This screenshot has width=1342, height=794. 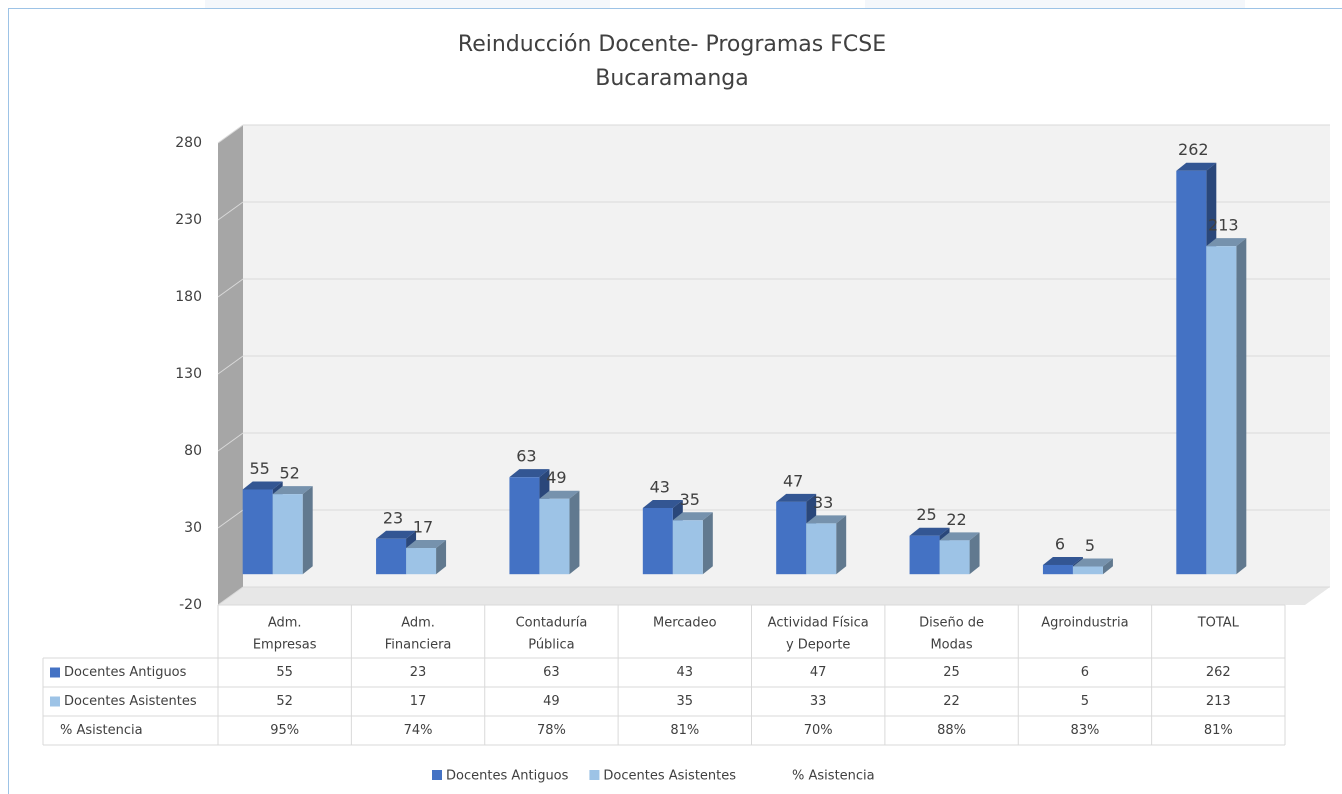 I want to click on table-cell: 74%, so click(x=418, y=730).